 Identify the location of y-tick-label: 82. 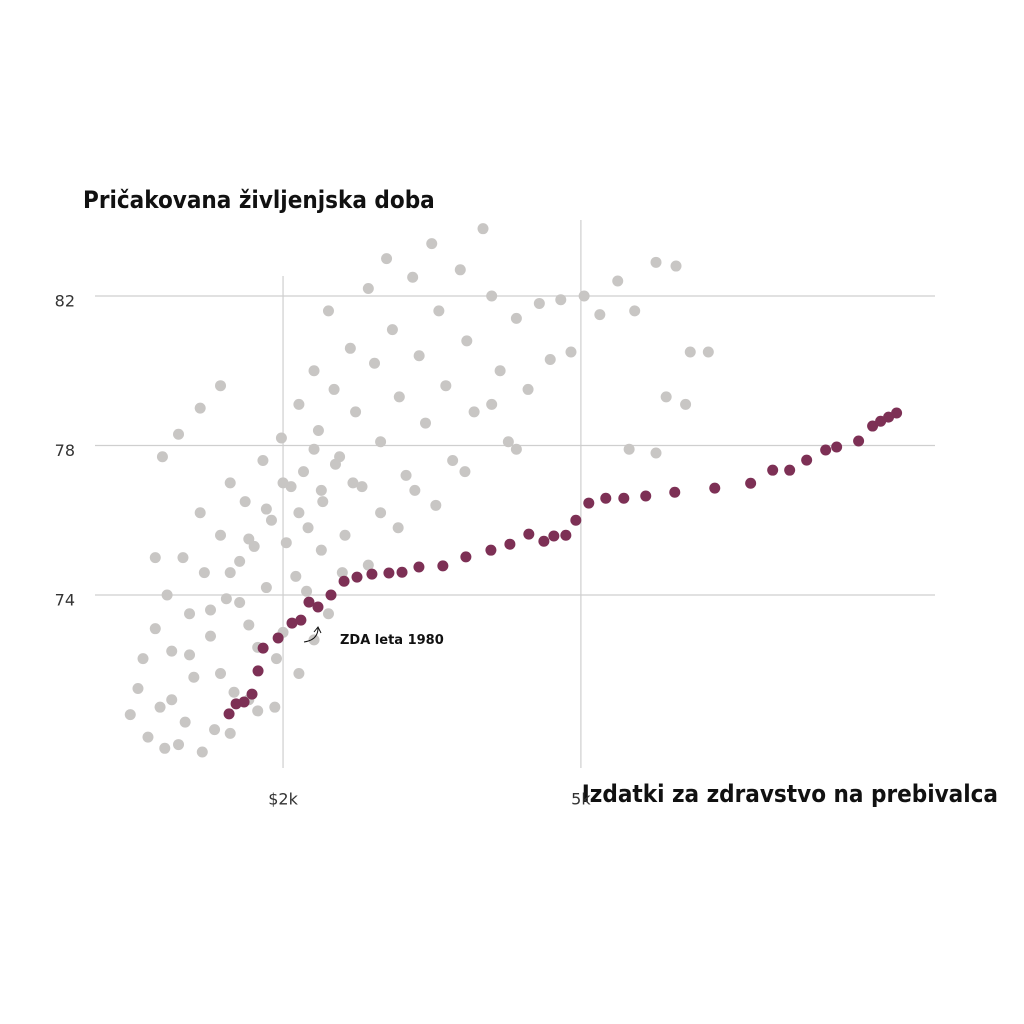
(65, 300).